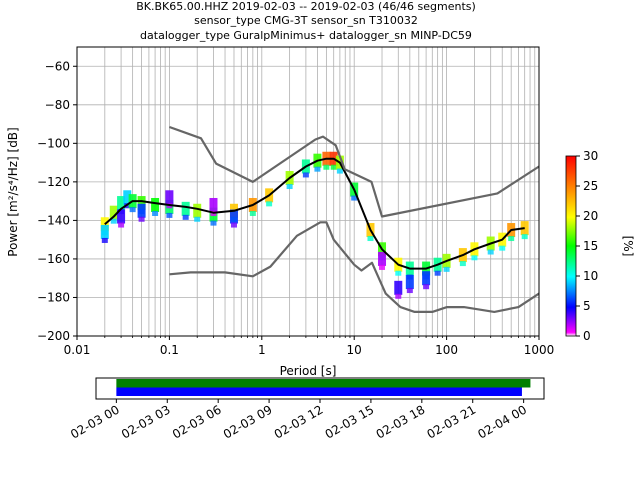 Image resolution: width=640 pixels, height=484 pixels. What do you see at coordinates (354, 267) in the screenshot?
I see `noise-model-low-curve` at bounding box center [354, 267].